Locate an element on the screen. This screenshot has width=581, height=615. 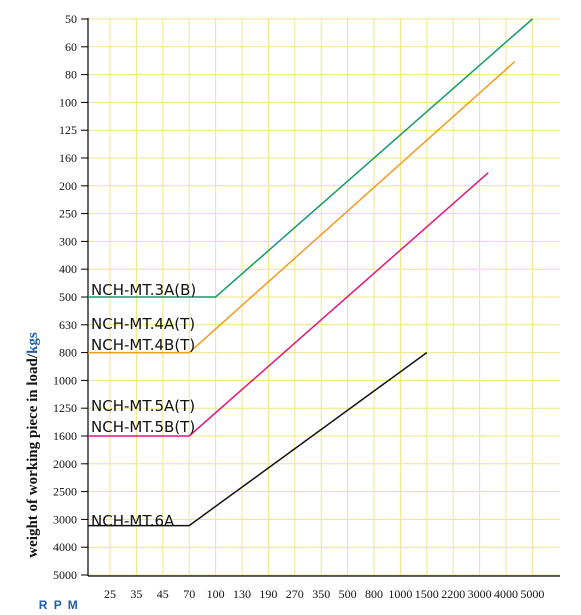
x-tick-label: 270 is located at coordinates (295, 594).